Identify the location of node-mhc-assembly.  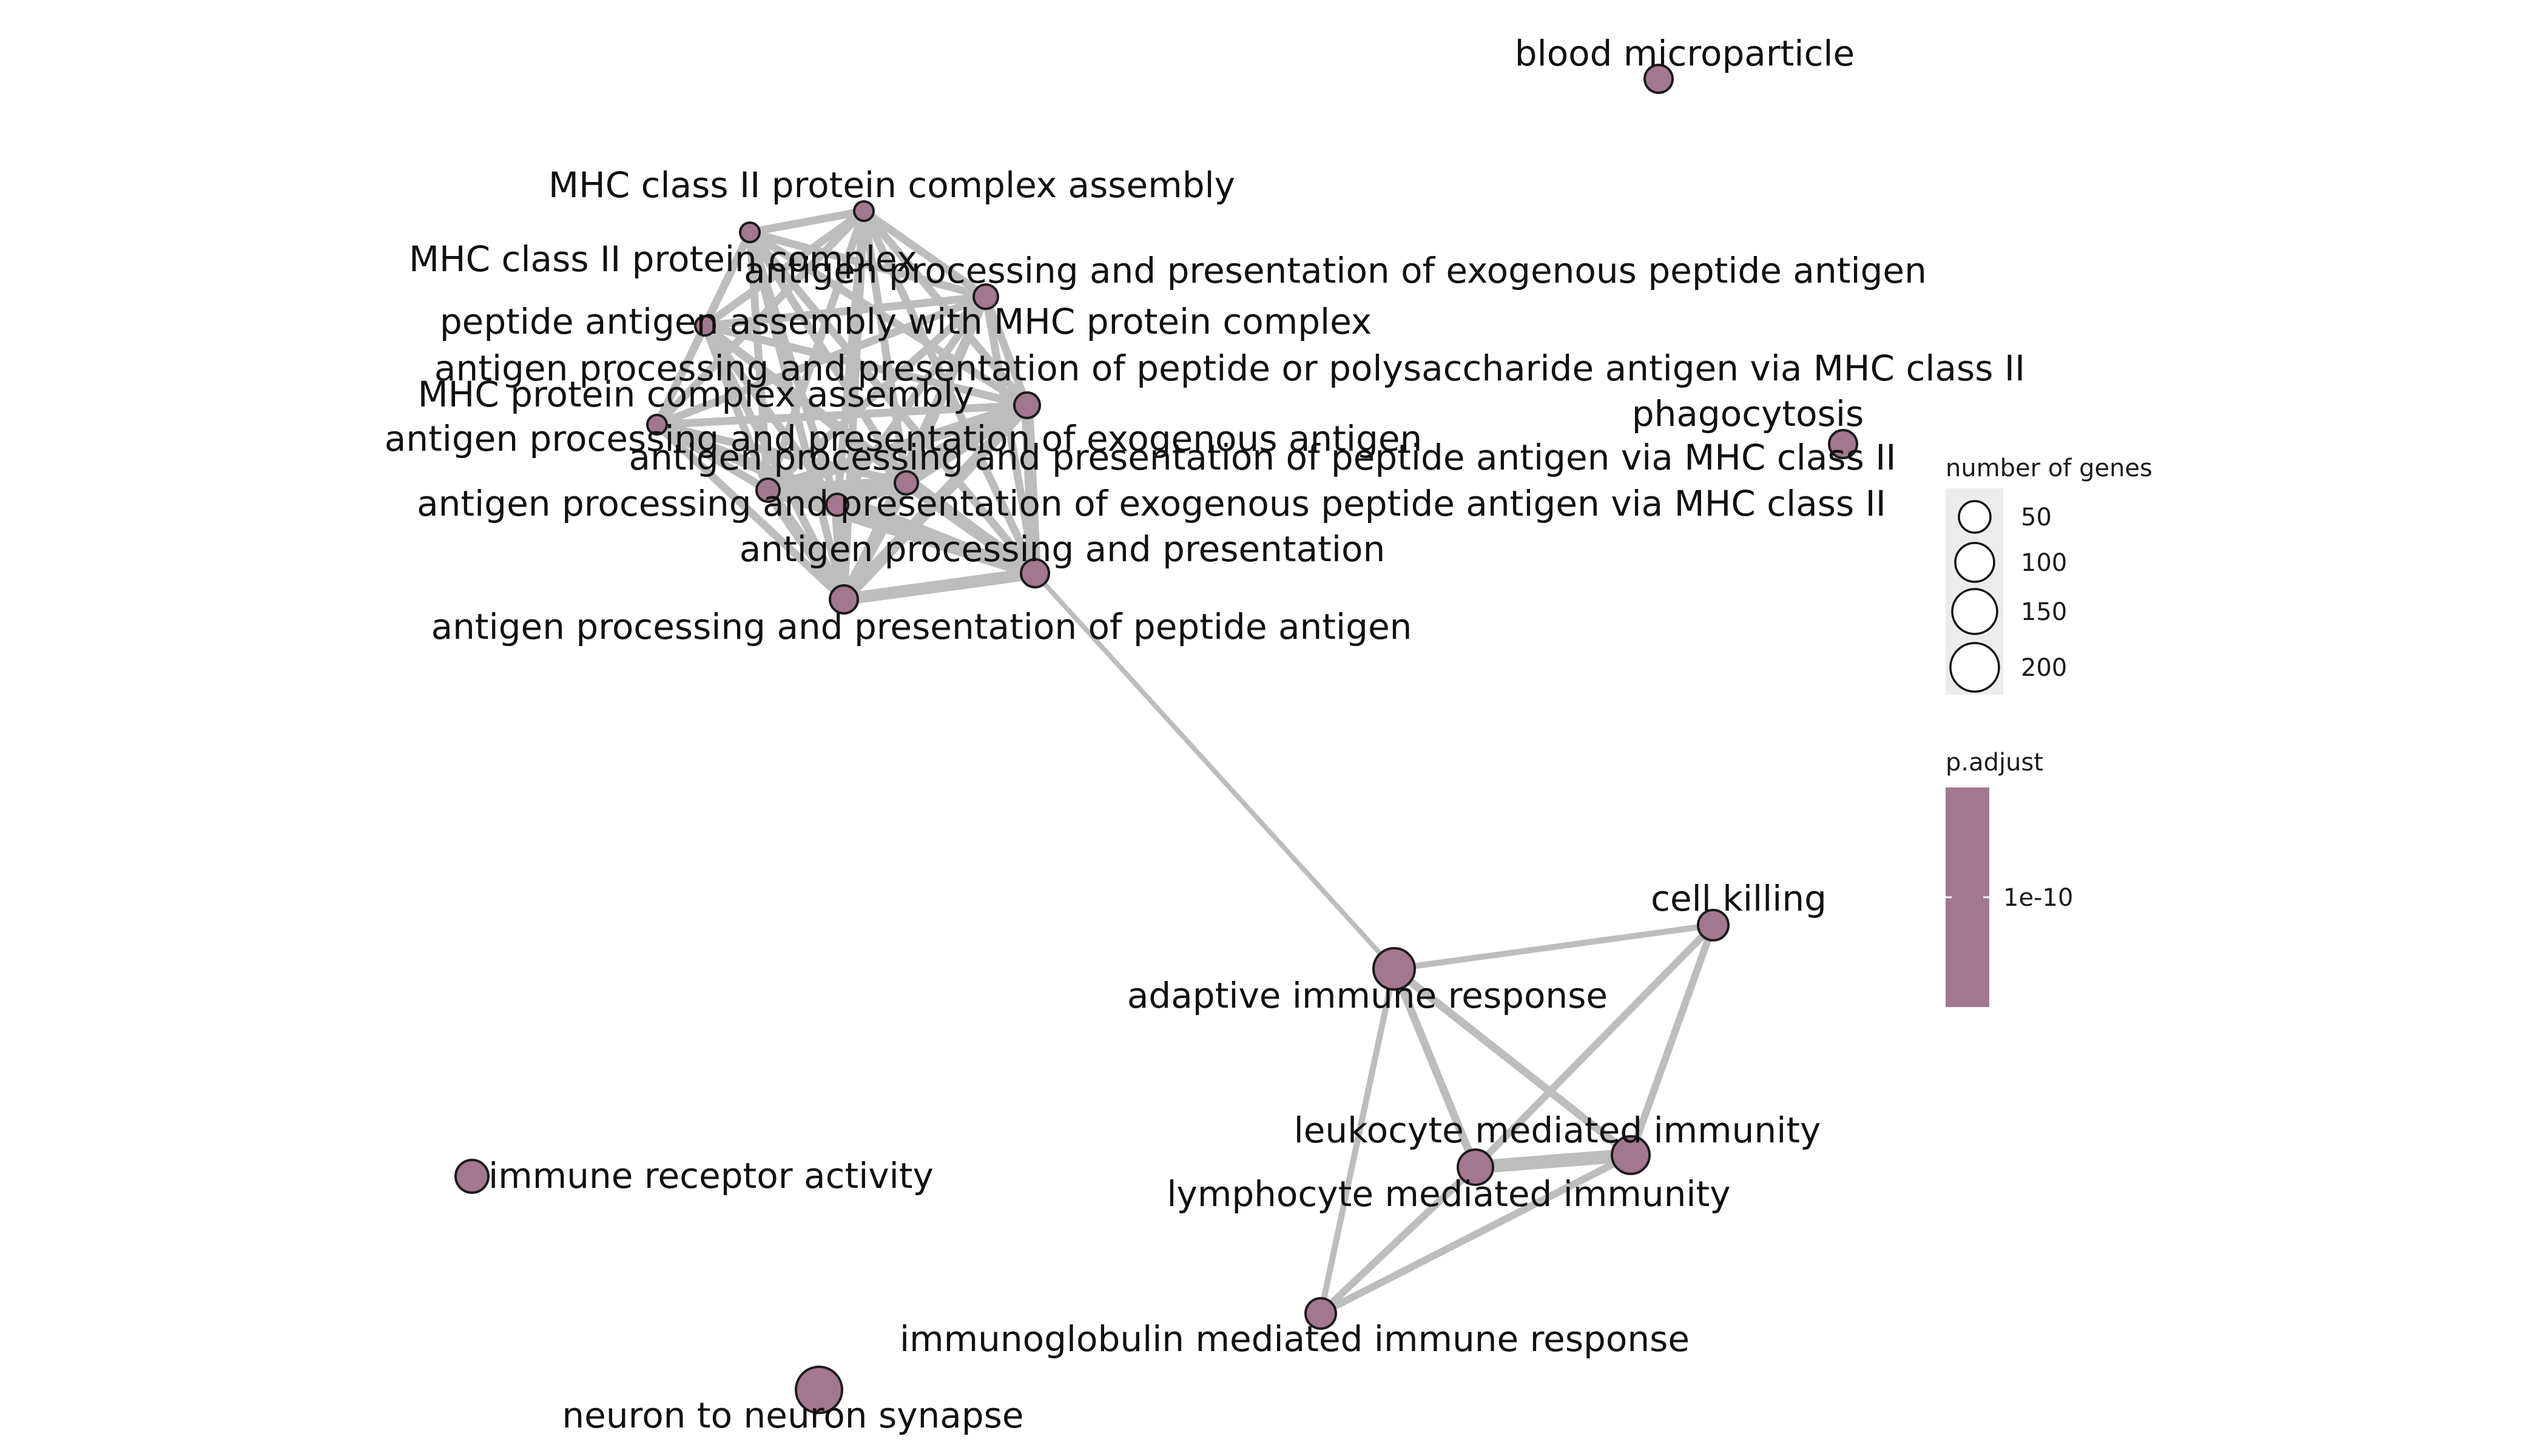
(657, 425).